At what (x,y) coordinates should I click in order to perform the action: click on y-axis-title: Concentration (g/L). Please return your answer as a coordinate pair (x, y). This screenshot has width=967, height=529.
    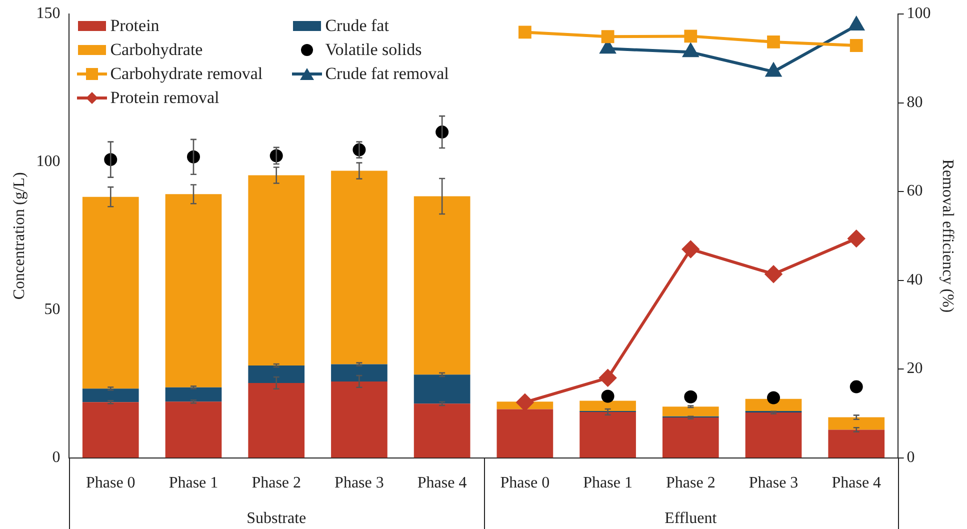
    Looking at the image, I should click on (19, 236).